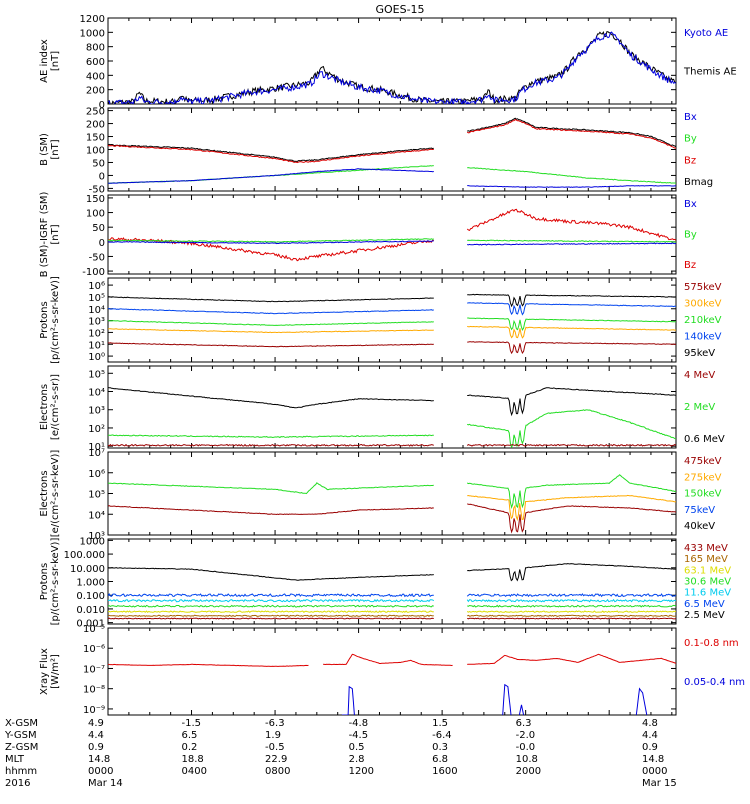 Image resolution: width=750 pixels, height=804 pixels. I want to click on y-tick-label: 10⁻⁸, so click(94, 690).